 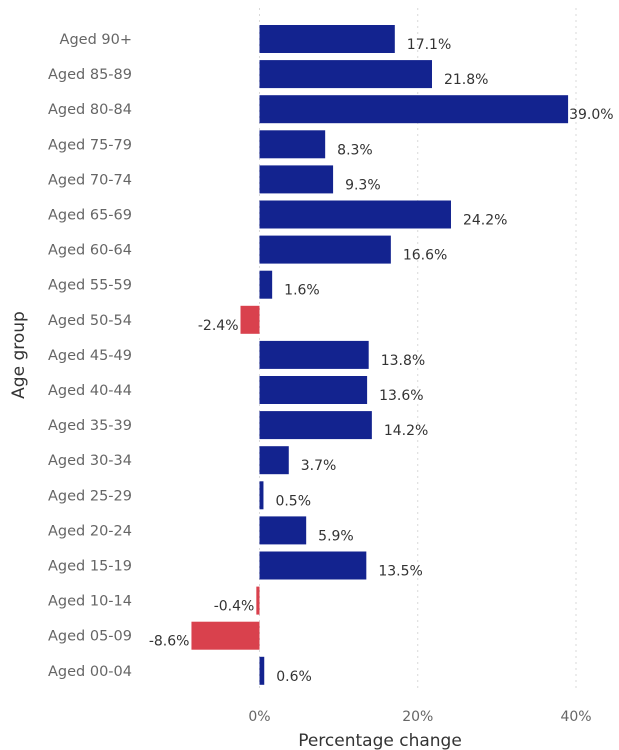 I want to click on data-label-5: 24.2%, so click(x=485, y=221).